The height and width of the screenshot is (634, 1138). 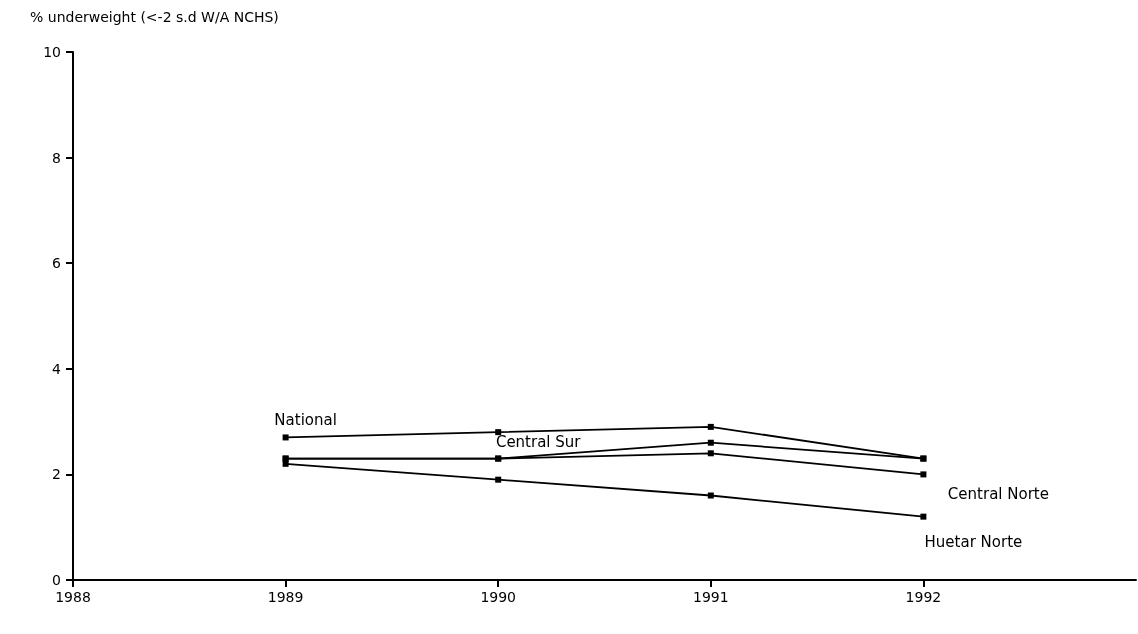 I want to click on series-label: Central Norte, so click(x=998, y=493).